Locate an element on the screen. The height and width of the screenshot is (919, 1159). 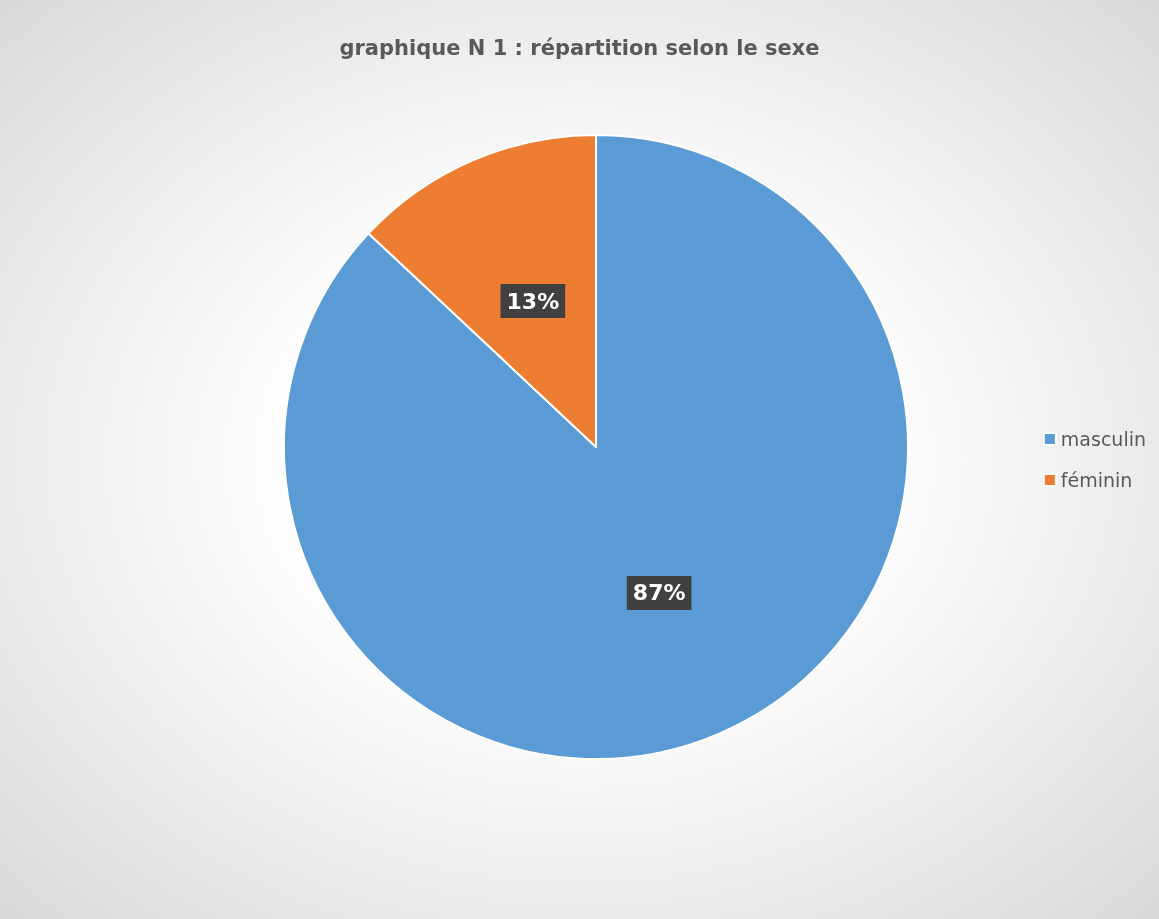
chart-title: graphique N 1 : répartition selon le sexe is located at coordinates (579, 47).